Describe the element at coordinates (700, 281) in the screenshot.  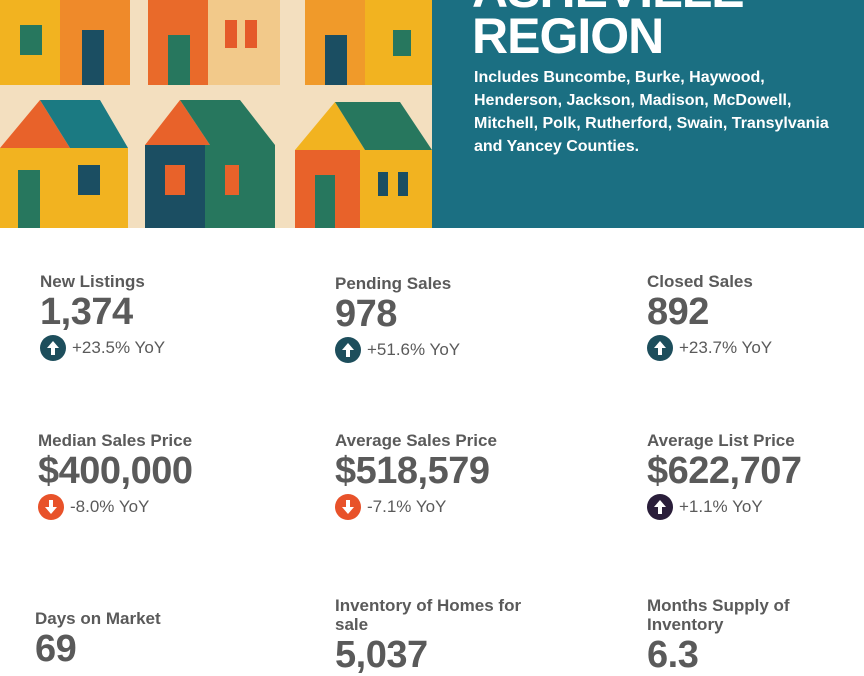
I see `stat-label: Closed Sales` at that location.